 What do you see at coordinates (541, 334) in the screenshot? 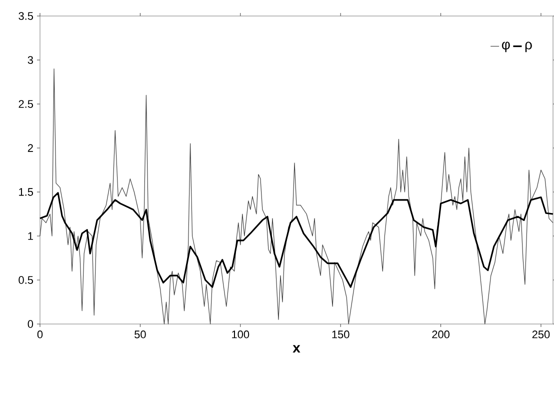
I see `x-tick-label: 250` at bounding box center [541, 334].